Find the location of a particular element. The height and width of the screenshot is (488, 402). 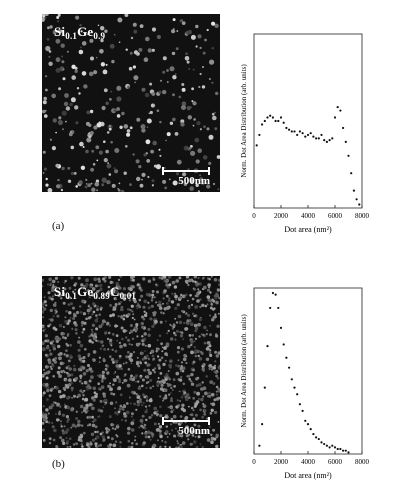

composition-part: Ge is located at coordinates (85, 291).